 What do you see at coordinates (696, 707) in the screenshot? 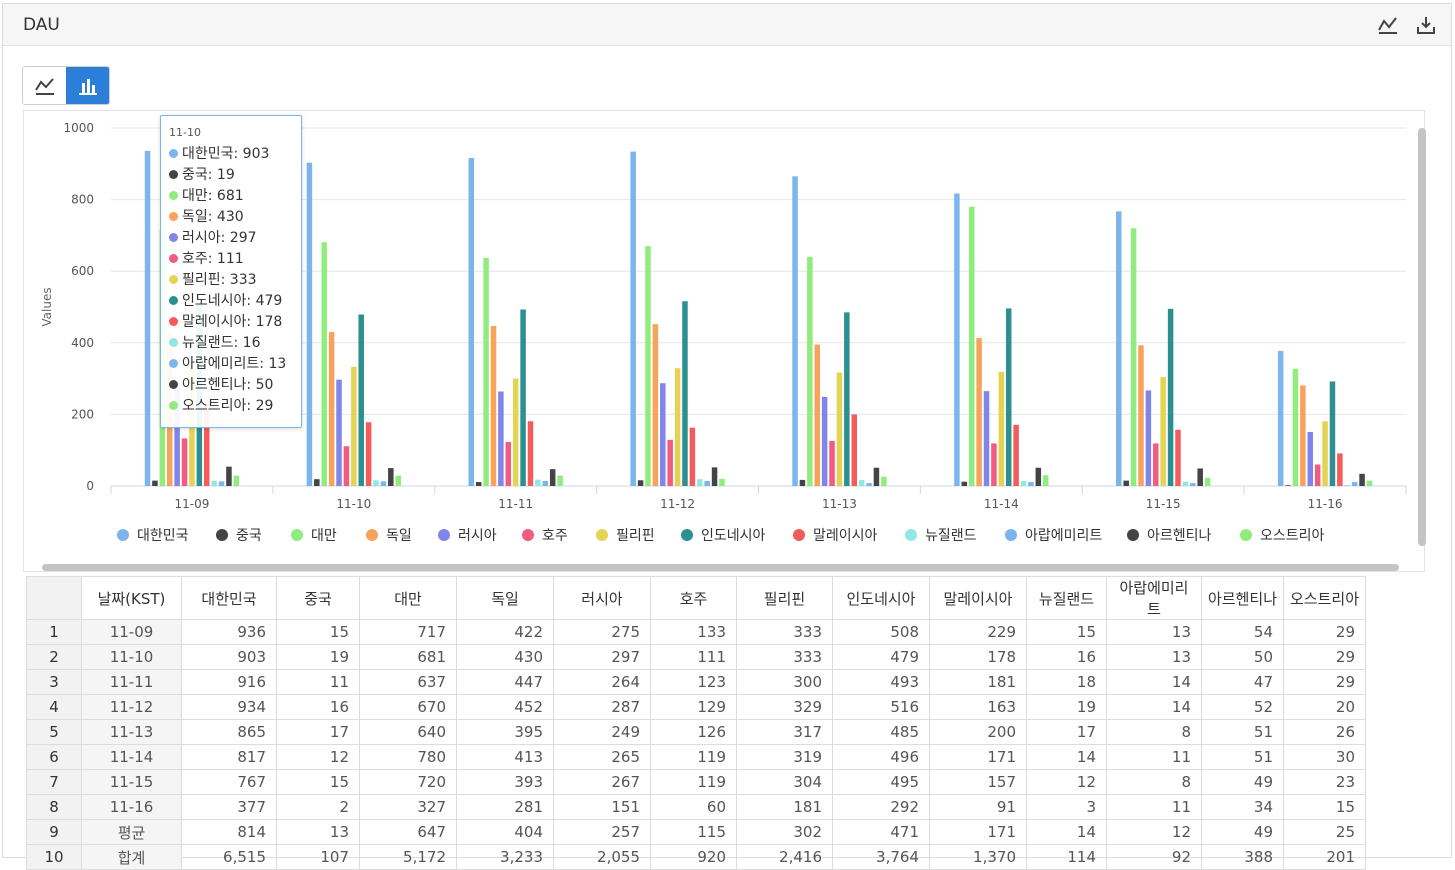
I see `table-row: 4 11-12 934 16 670 452 287 129 329 516 163 19 14 52 20` at bounding box center [696, 707].